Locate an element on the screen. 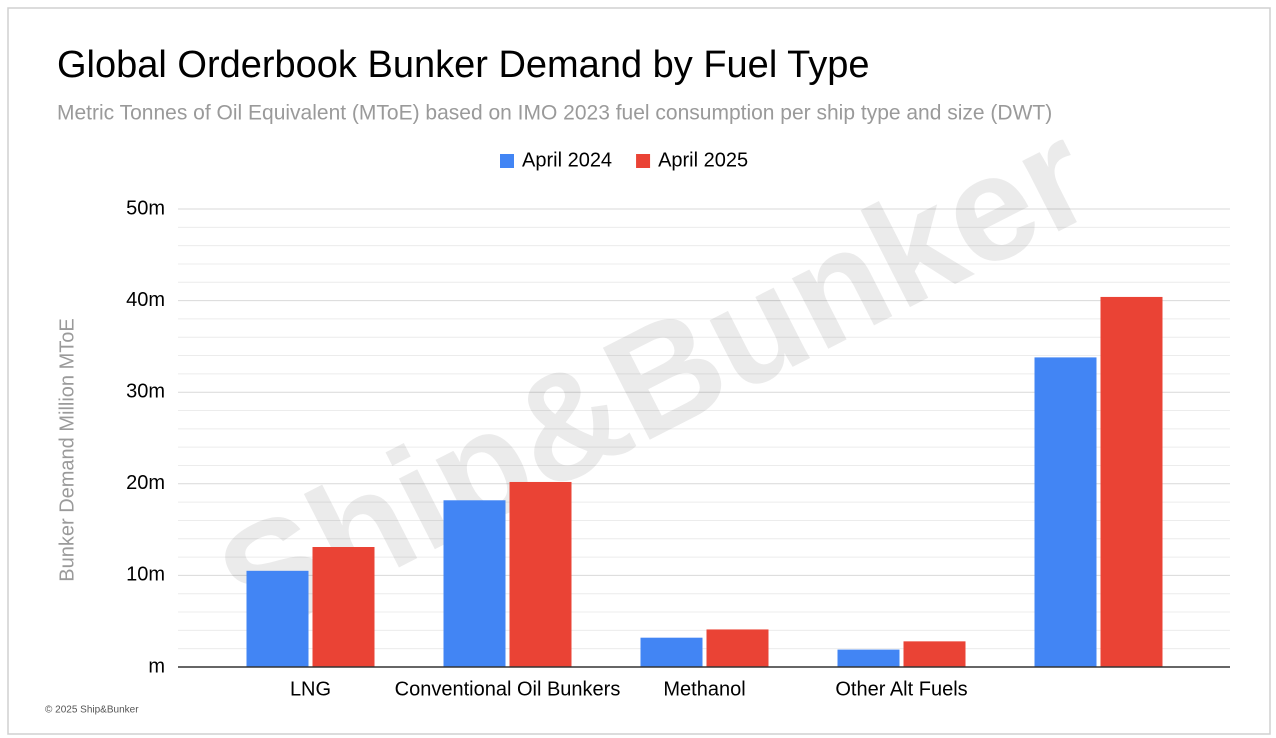  y-tick-label: m is located at coordinates (156, 666).